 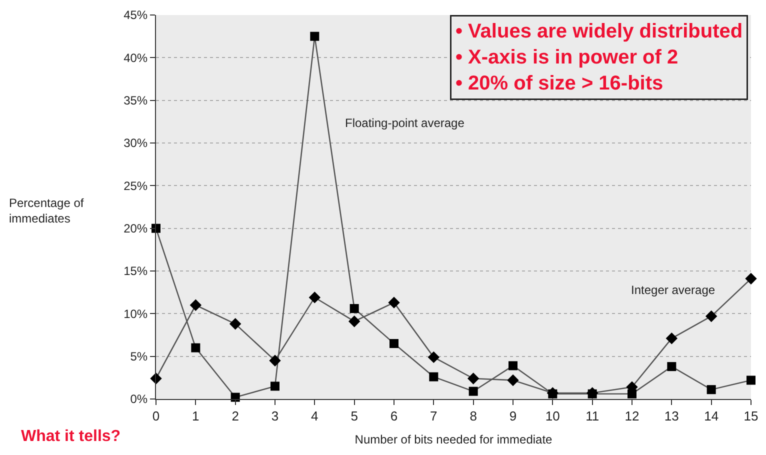 What do you see at coordinates (136, 185) in the screenshot?
I see `y-tick-label: 25%` at bounding box center [136, 185].